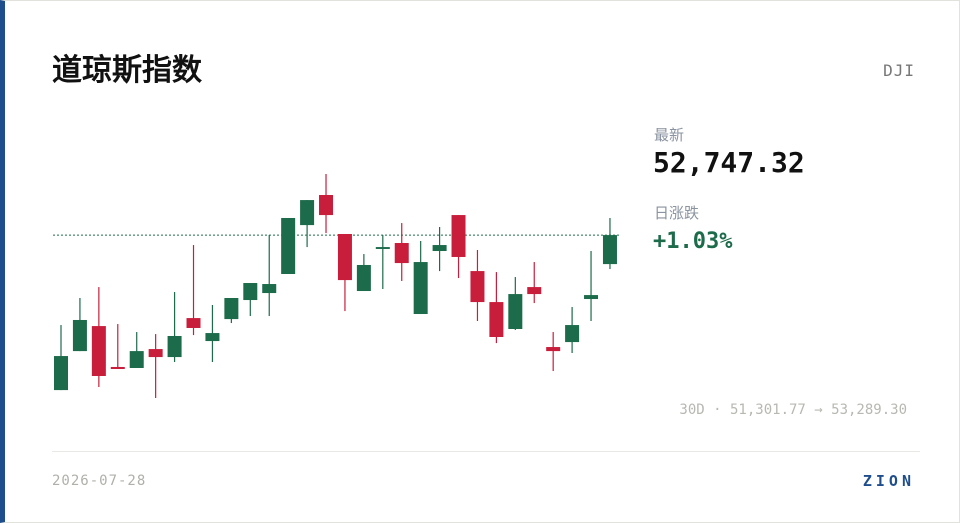 Image resolution: width=960 pixels, height=523 pixels. Describe the element at coordinates (99, 481) in the screenshot. I see `date: 2026-07-28` at that location.